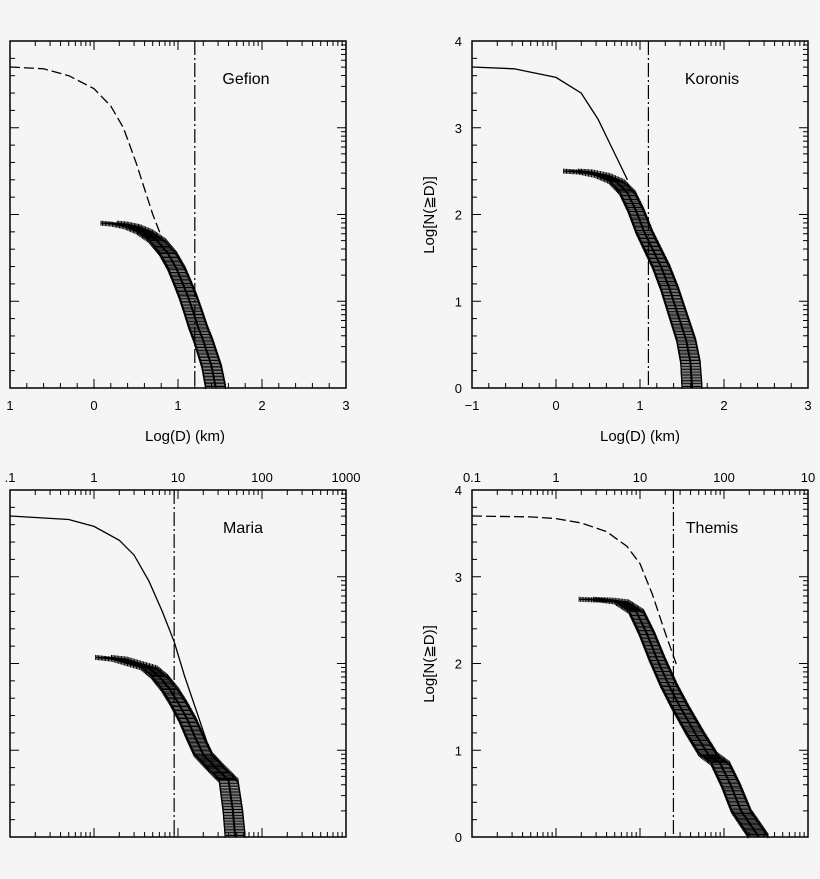 The width and height of the screenshot is (820, 879). What do you see at coordinates (712, 79) in the screenshot?
I see `panel-title-koronis: Koronis` at bounding box center [712, 79].